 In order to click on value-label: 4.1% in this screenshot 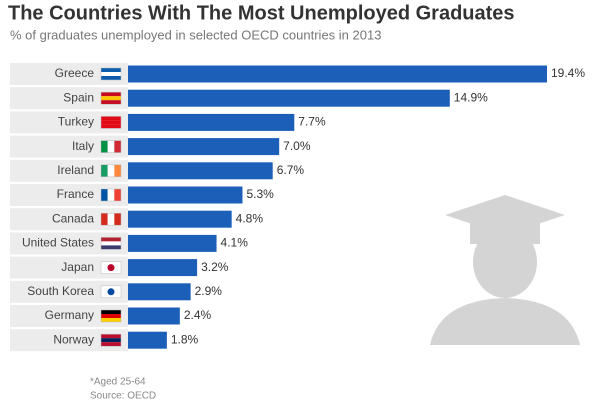, I will do `click(235, 243)`.